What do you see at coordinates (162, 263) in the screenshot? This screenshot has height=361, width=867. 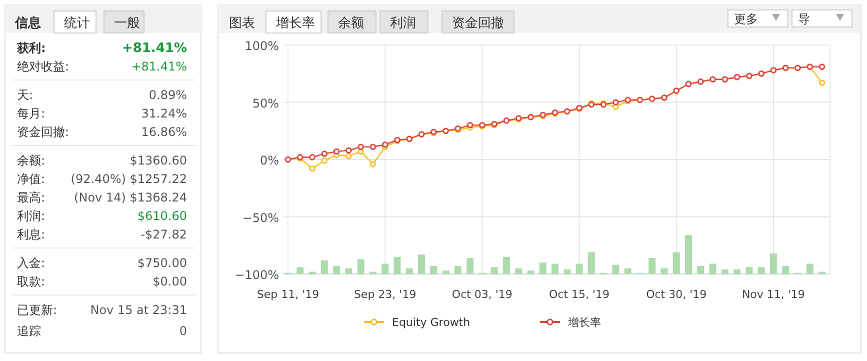 I see `text: $750.00` at bounding box center [162, 263].